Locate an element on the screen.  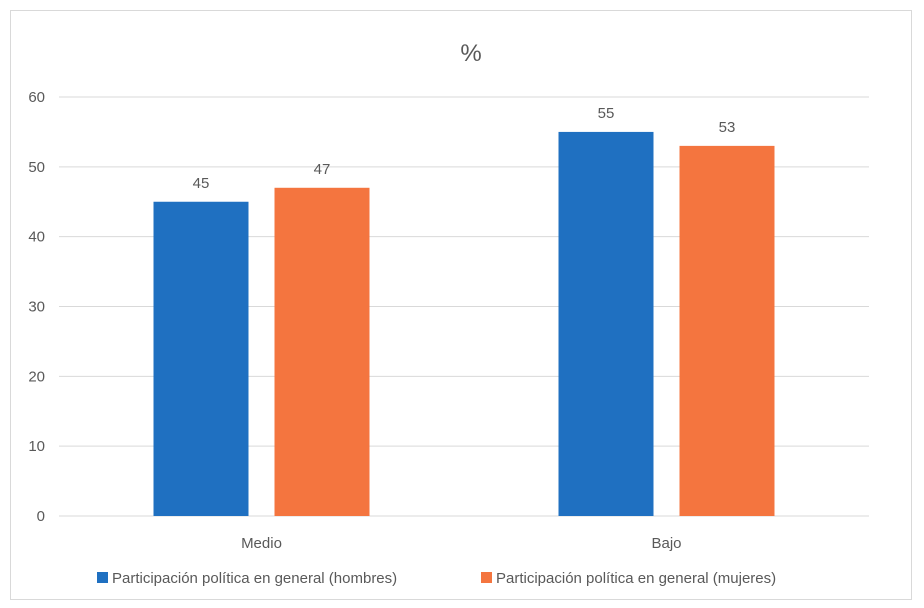
value-label-medio-series-2: 47 is located at coordinates (322, 169).